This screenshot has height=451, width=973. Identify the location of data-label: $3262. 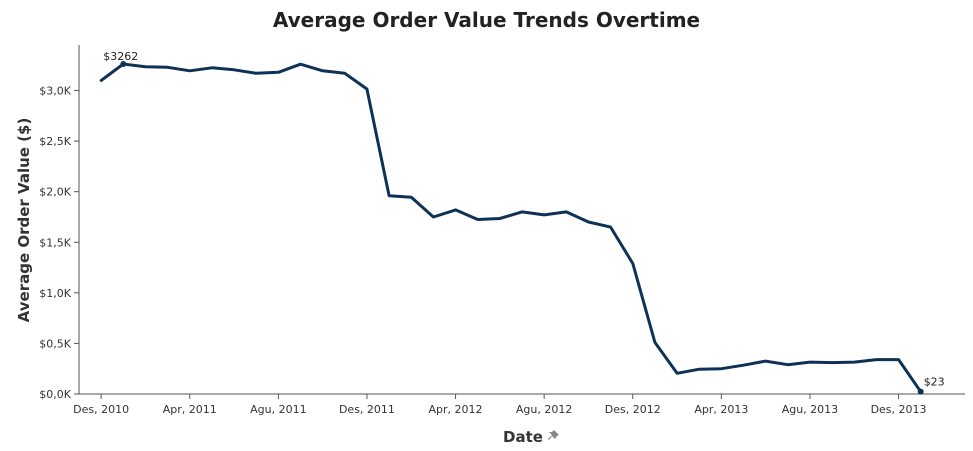
(120, 56).